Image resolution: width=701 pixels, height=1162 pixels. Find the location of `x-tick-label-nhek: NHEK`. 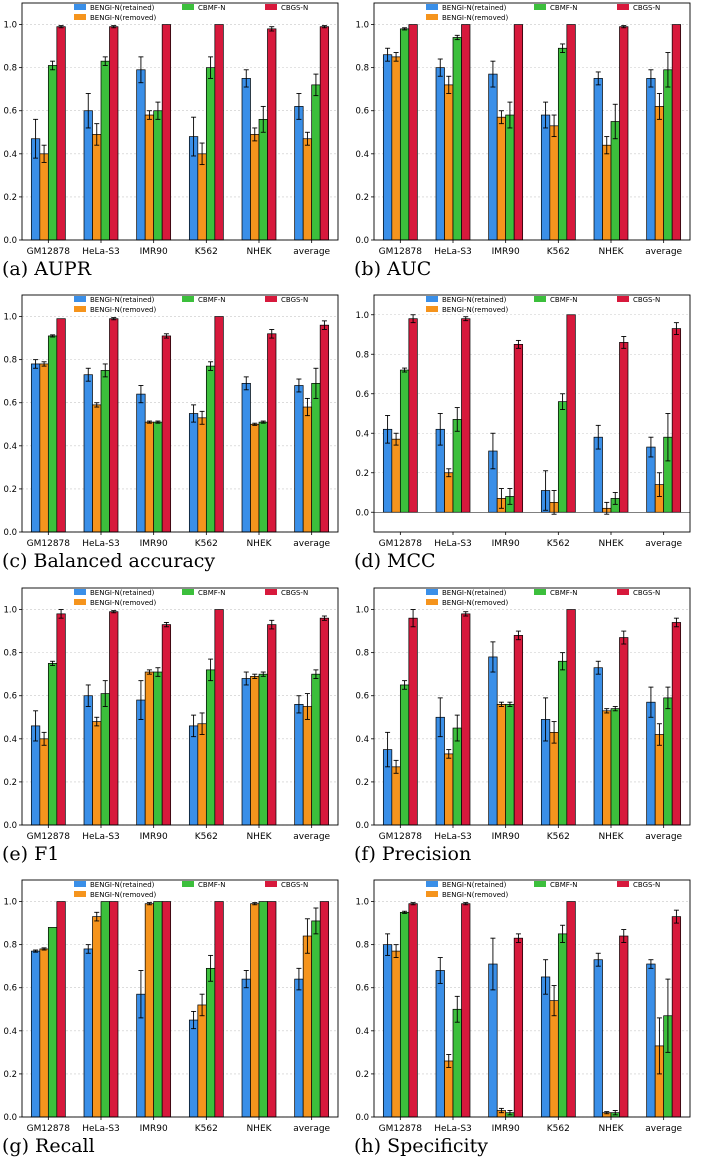

x-tick-label-nhek: NHEK is located at coordinates (611, 544).